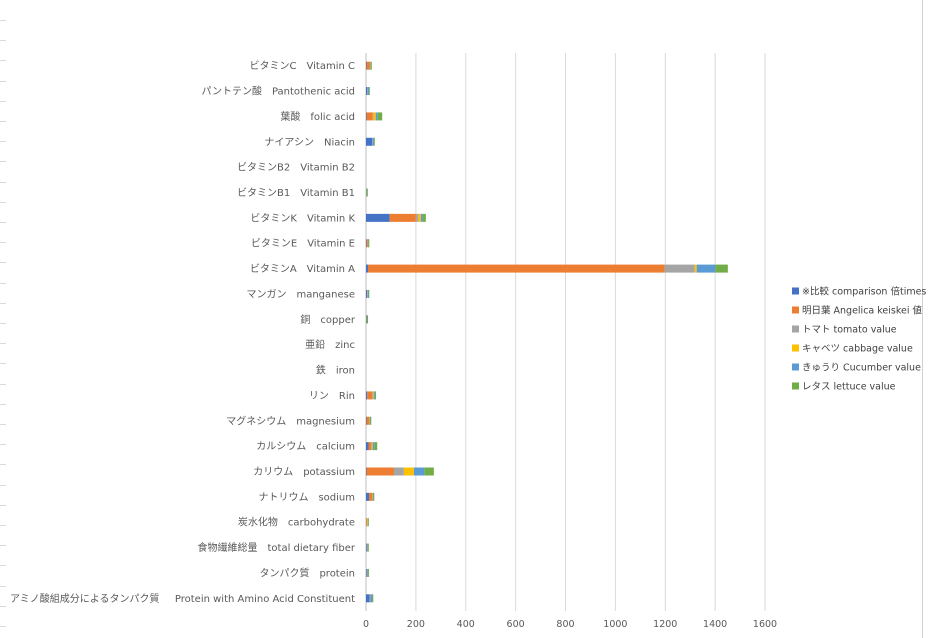 The image size is (929, 638). What do you see at coordinates (416, 624) in the screenshot?
I see `x-tick-label: 200` at bounding box center [416, 624].